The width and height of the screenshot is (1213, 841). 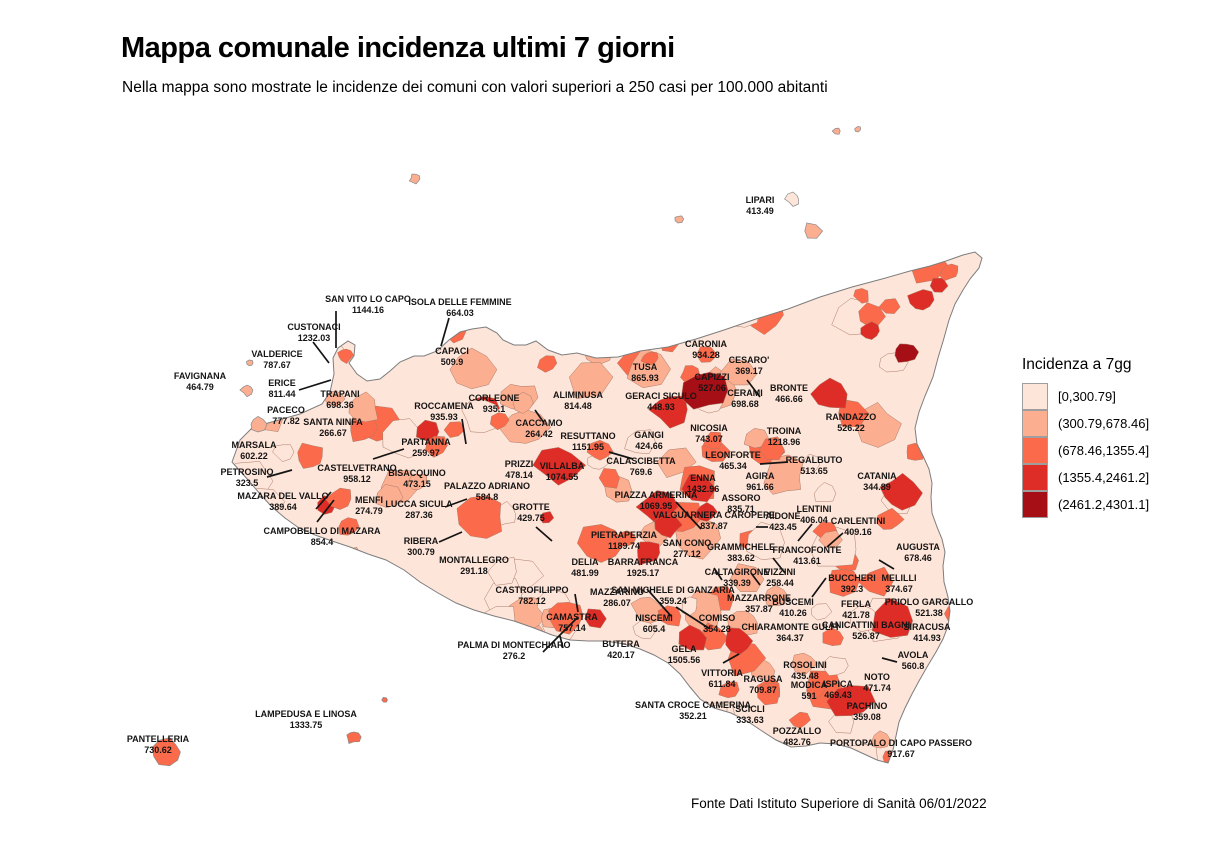 I want to click on legend-item-label: (300.79,678.46], so click(x=1104, y=423).